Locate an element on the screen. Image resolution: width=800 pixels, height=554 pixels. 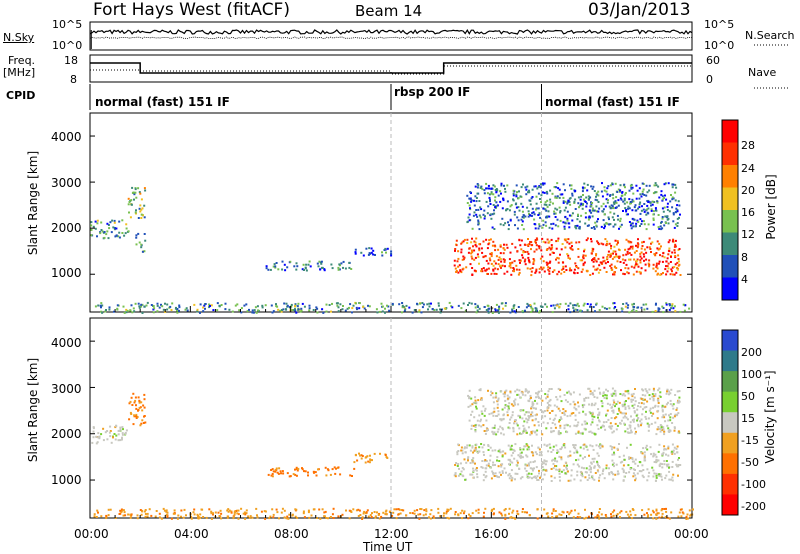
x-axis-label: Time UT is located at coordinates (388, 547).